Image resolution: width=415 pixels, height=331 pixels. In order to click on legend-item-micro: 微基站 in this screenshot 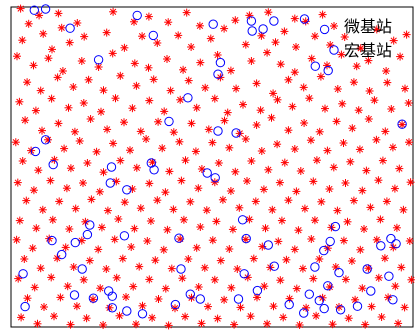, I will do `click(361, 26)`.